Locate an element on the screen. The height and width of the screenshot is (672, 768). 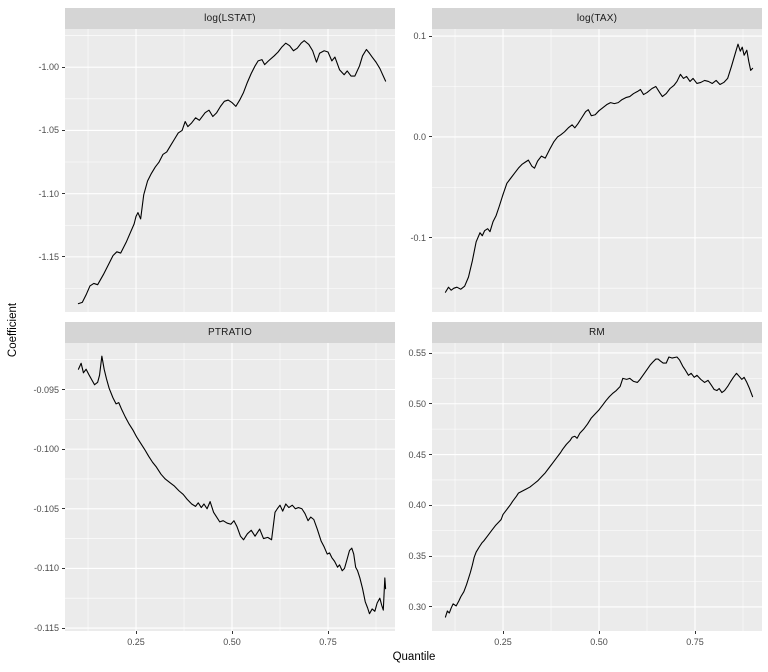
y-tick-label: -1.10 is located at coordinates (48, 193).